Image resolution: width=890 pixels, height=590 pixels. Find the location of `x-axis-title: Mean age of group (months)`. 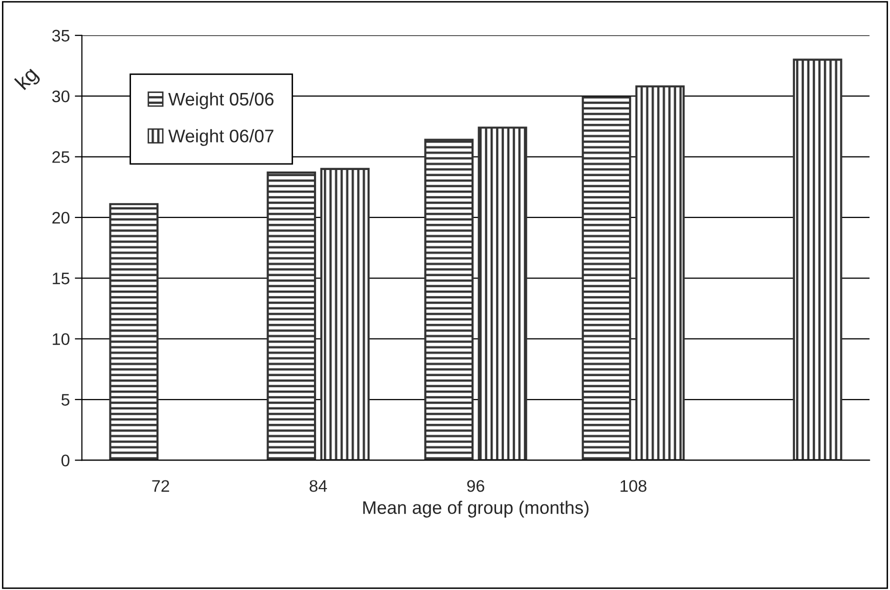

x-axis-title: Mean age of group (months) is located at coordinates (476, 509).